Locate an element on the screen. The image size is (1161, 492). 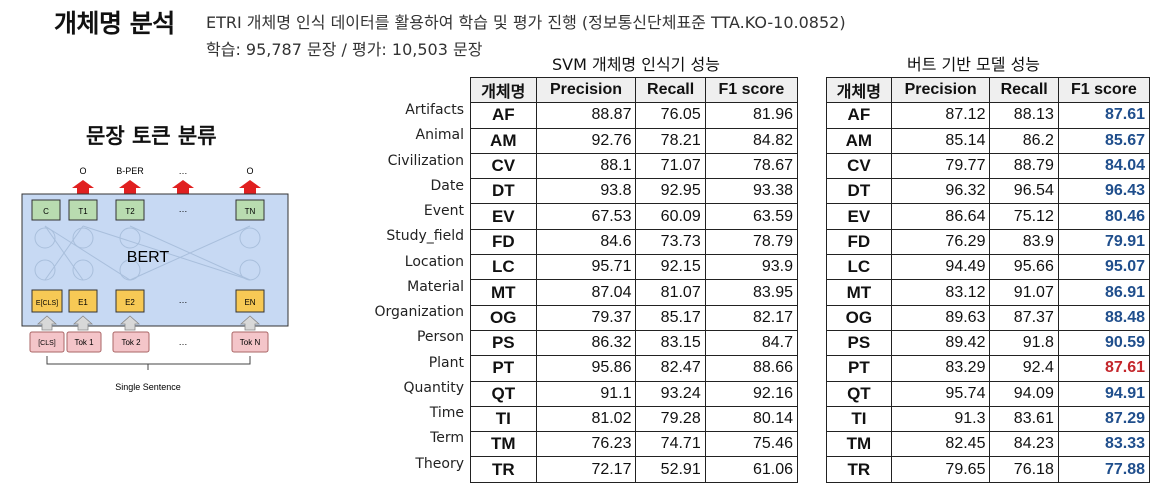
recall-cell: 84.23 is located at coordinates (1024, 444).